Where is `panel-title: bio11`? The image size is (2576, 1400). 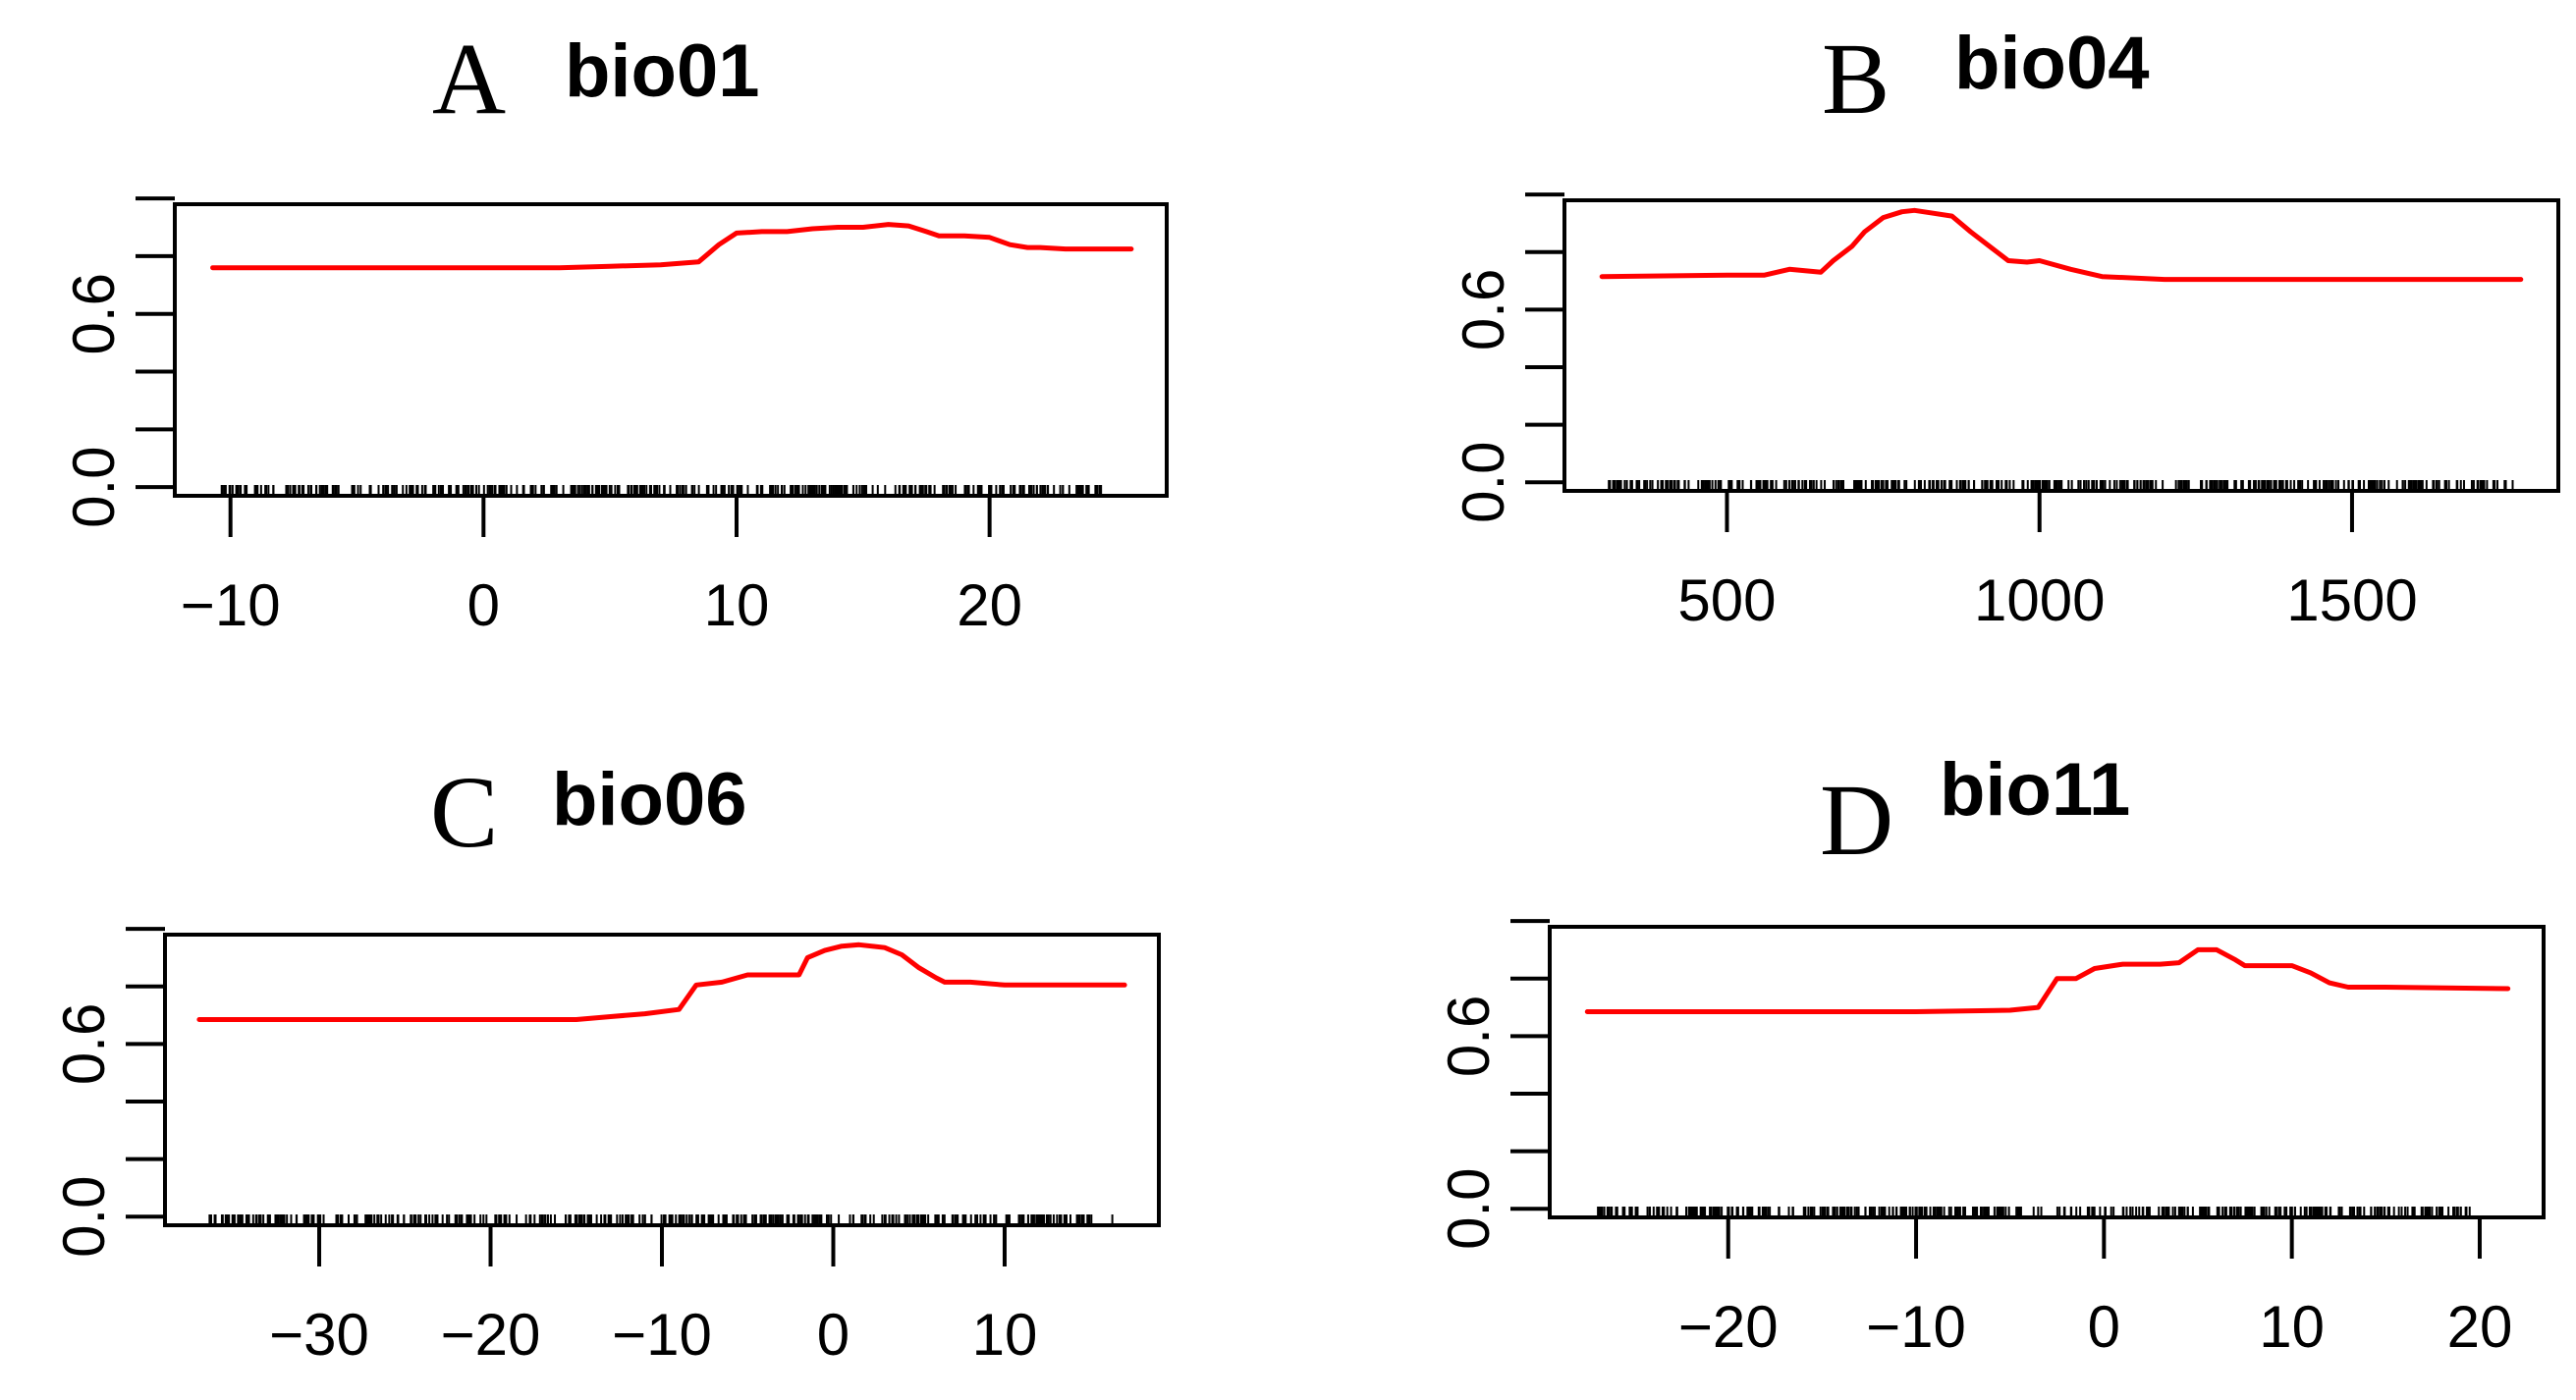
panel-title: bio11 is located at coordinates (2035, 790).